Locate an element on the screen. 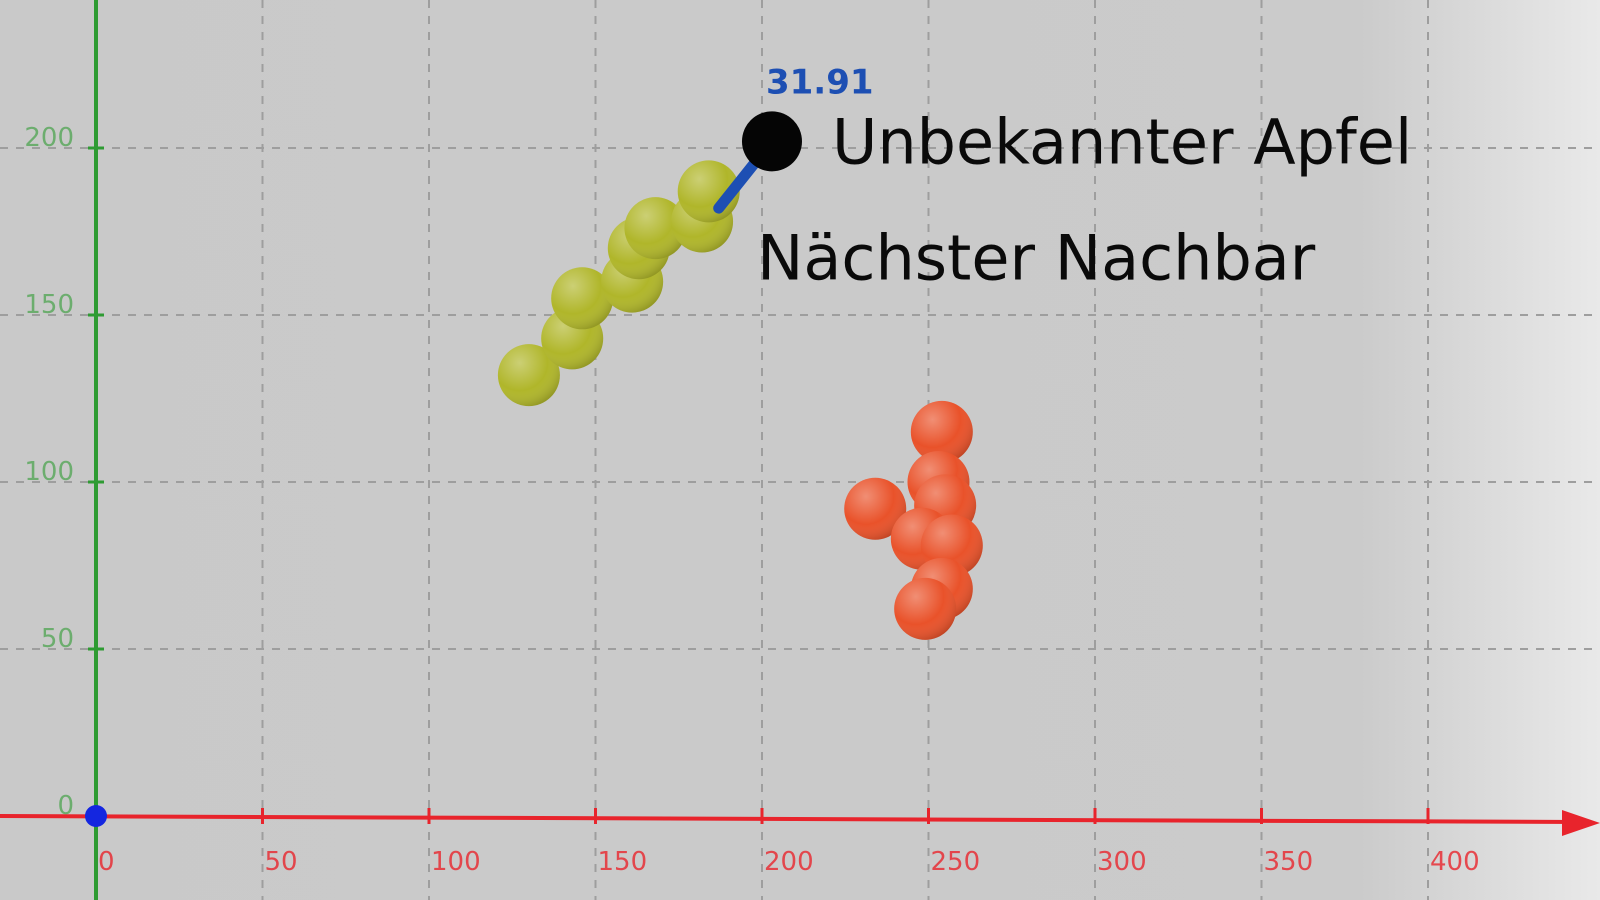 This screenshot has height=900, width=1600. y-tick-label-200: 200 is located at coordinates (49, 138).